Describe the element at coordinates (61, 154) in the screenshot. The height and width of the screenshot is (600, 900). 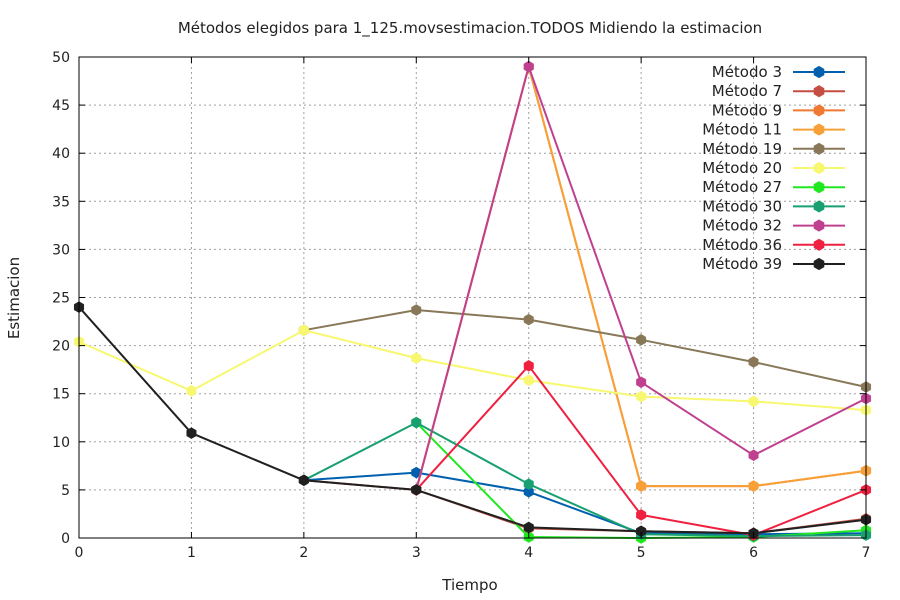
I see `y-tick-label: 40` at that location.